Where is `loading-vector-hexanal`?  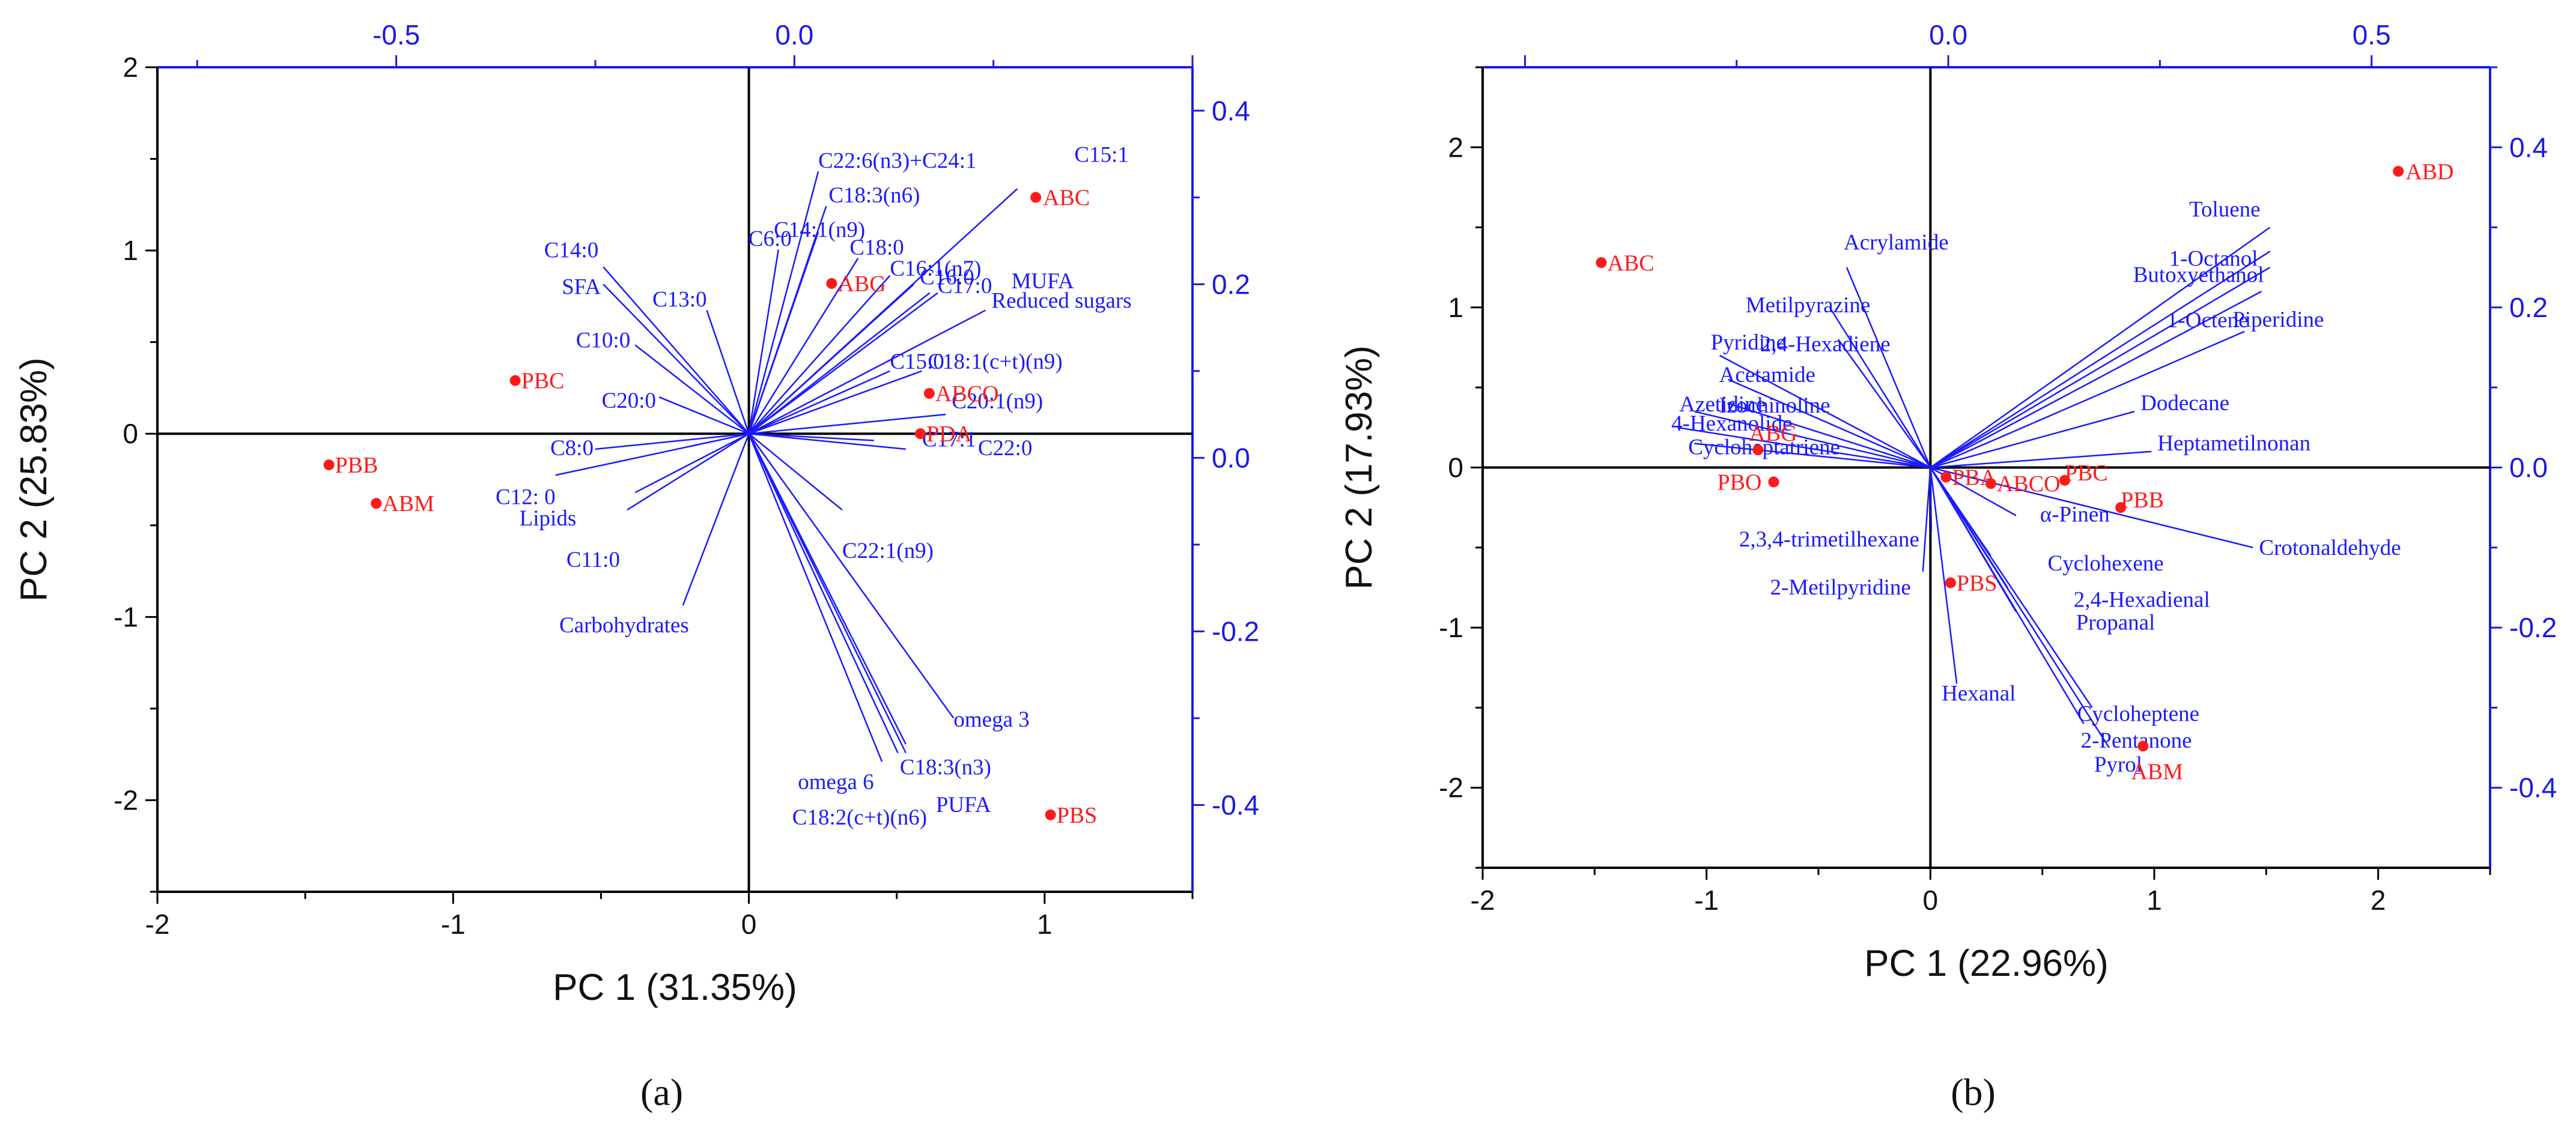 loading-vector-hexanal is located at coordinates (1944, 575).